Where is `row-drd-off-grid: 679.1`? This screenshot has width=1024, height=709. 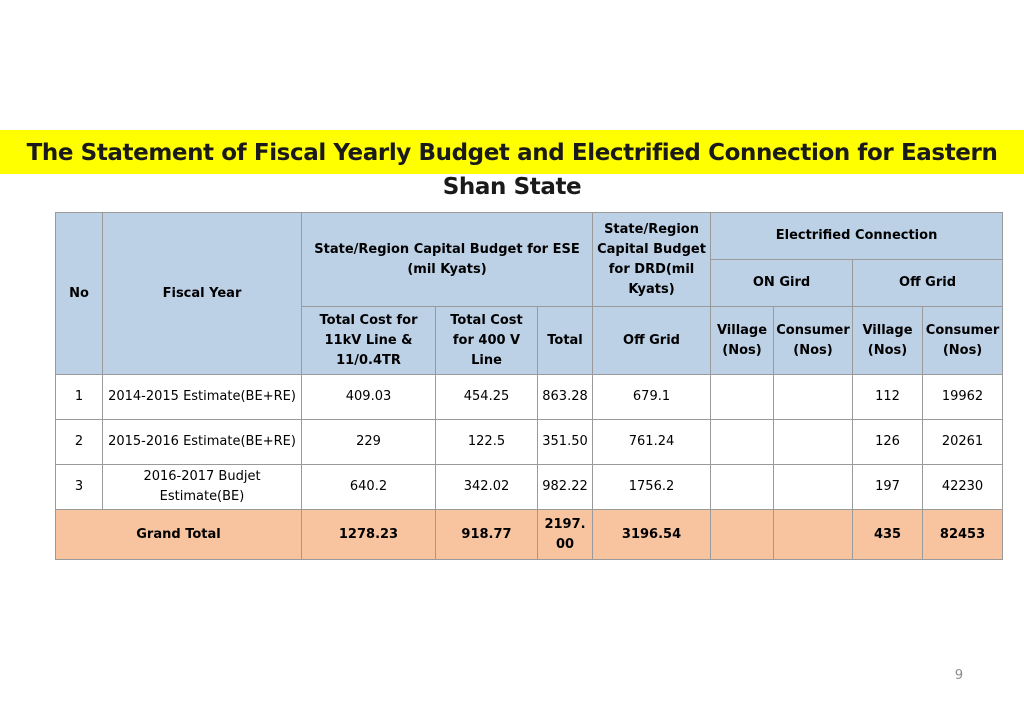 row-drd-off-grid: 679.1 is located at coordinates (652, 397).